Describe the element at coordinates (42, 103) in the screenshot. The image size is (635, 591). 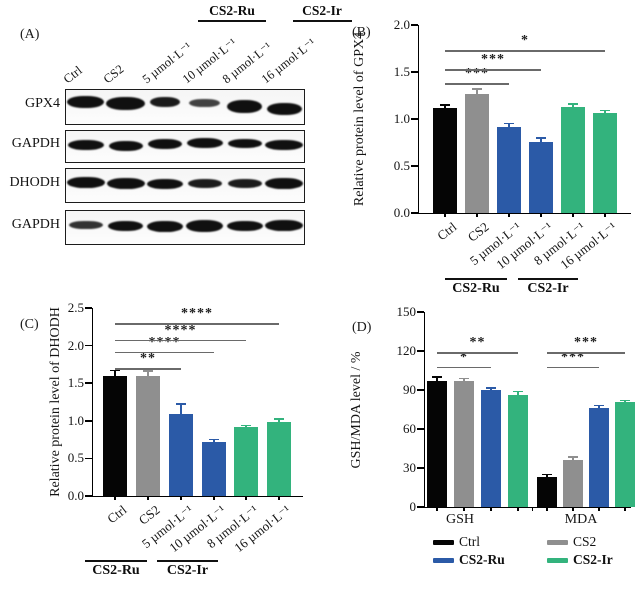
I see `blot-row-label: GPX4` at that location.